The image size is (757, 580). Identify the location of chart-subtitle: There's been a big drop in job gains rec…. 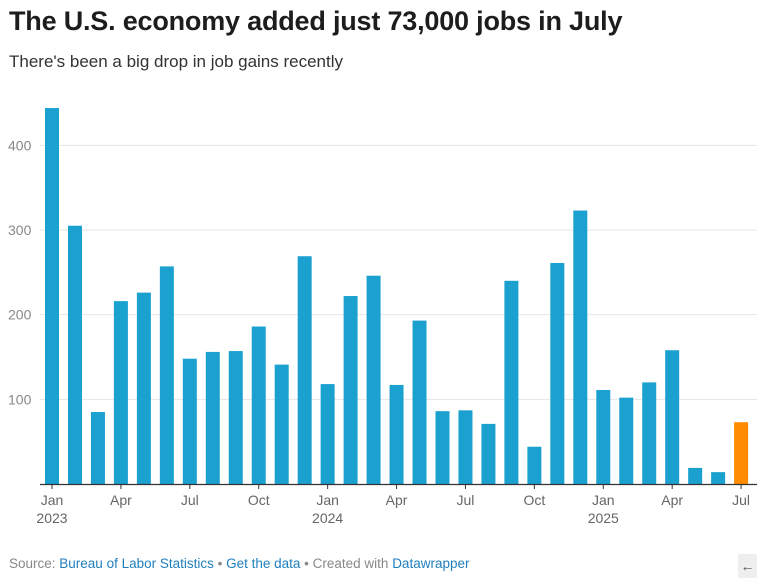
(176, 61).